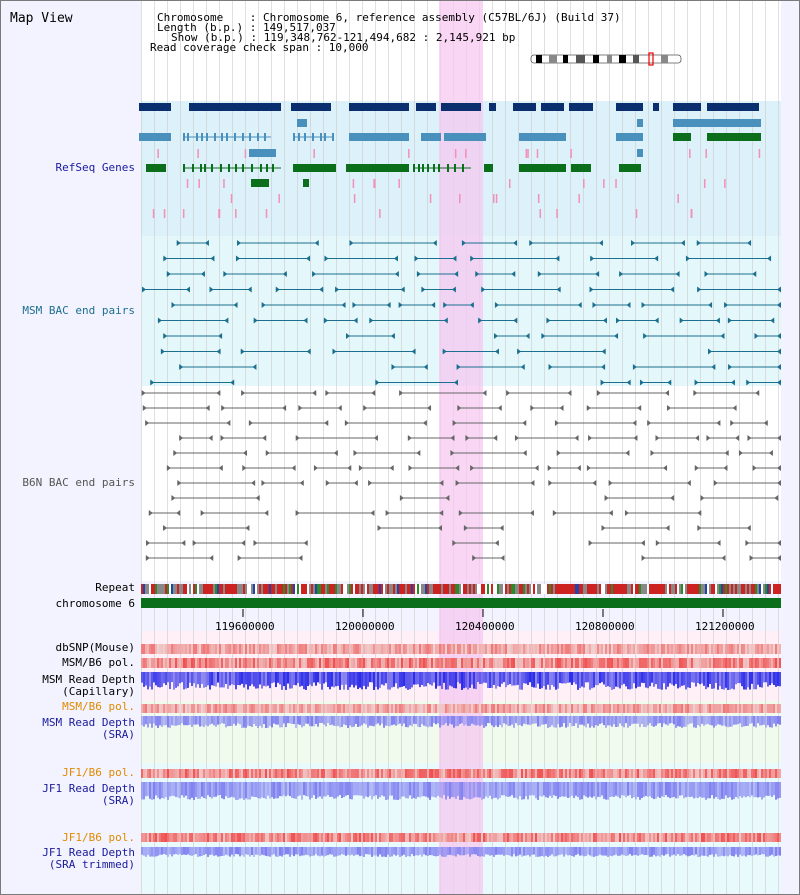 This screenshot has width=800, height=895. What do you see at coordinates (95, 647) in the screenshot?
I see `track-label-dbsnp: dbSNP(Mouse)` at bounding box center [95, 647].